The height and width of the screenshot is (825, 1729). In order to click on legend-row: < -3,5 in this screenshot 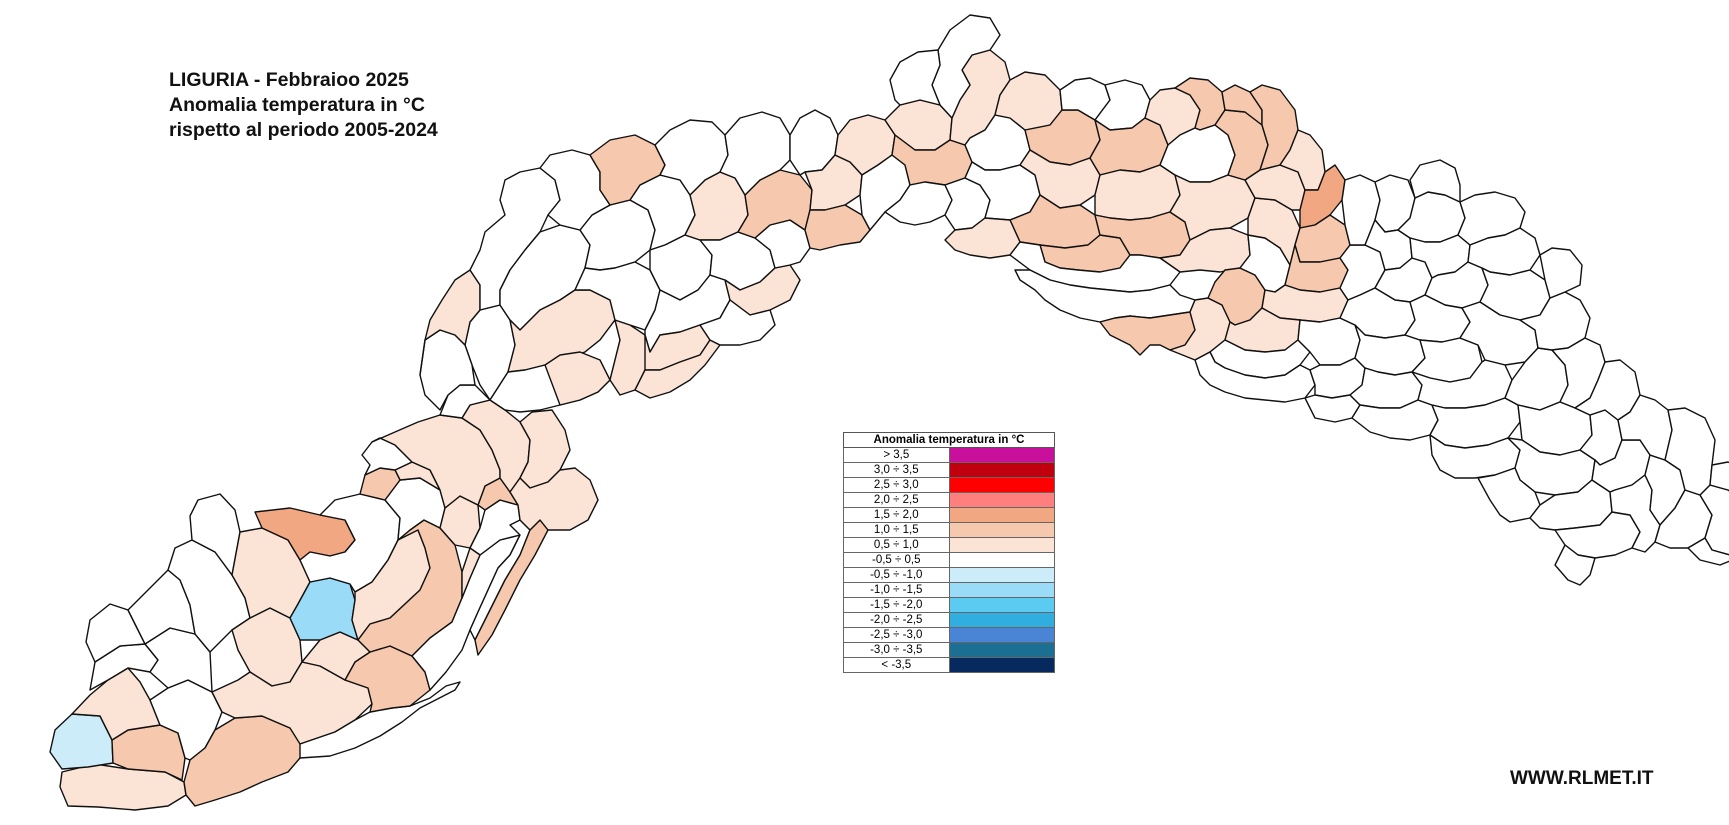, I will do `click(949, 665)`.